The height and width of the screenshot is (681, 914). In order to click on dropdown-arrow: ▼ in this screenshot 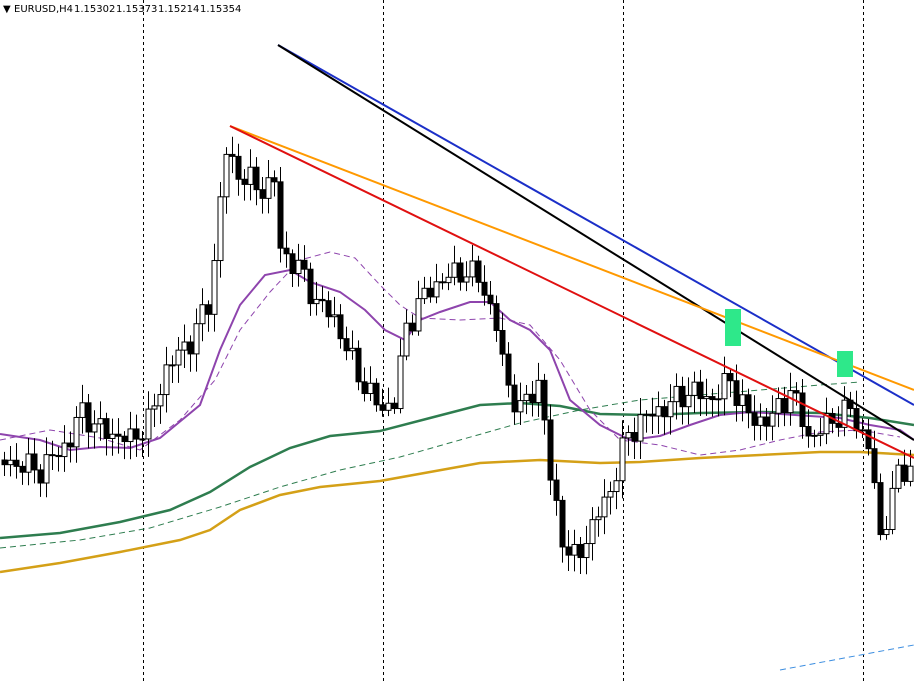, I will do `click(7, 9)`.